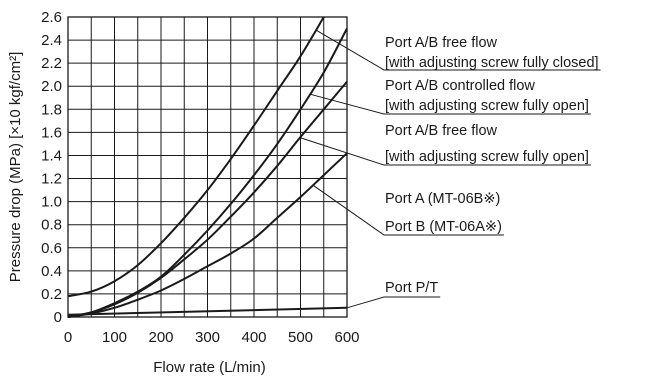 The width and height of the screenshot is (661, 376). What do you see at coordinates (209, 367) in the screenshot?
I see `x-axis-label: Flow rate (L/min)` at bounding box center [209, 367].